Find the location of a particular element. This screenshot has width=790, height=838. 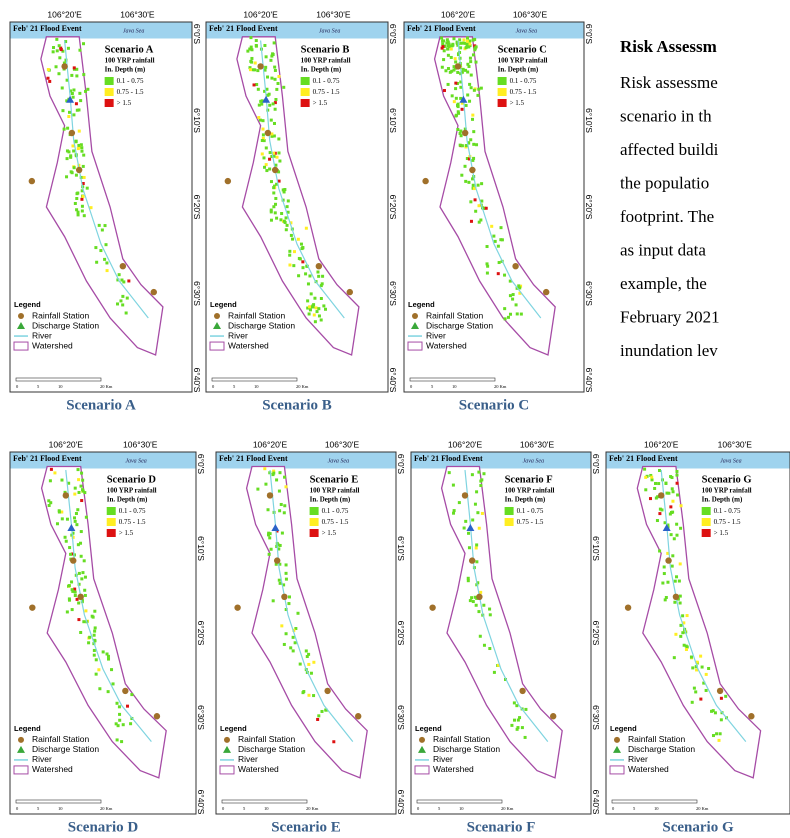

panel-caption: Scenario D is located at coordinates (103, 827).